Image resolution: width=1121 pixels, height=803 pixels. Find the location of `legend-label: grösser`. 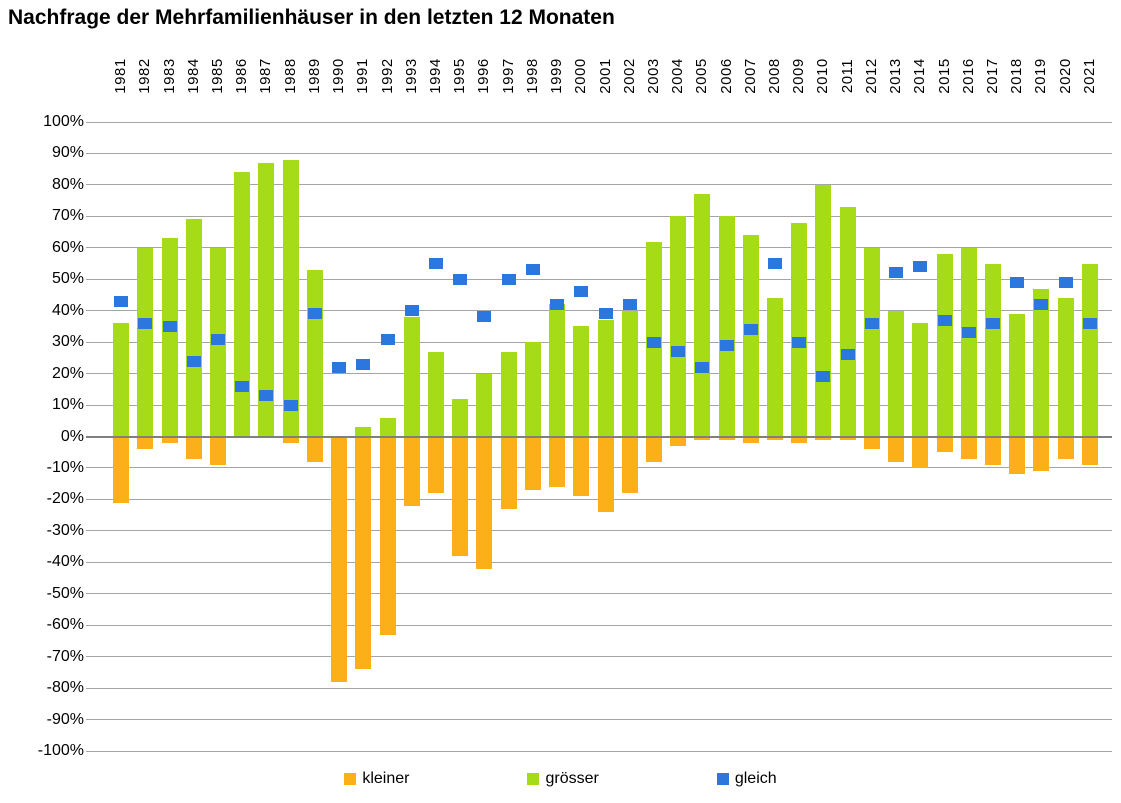

legend-label: grösser is located at coordinates (572, 778).